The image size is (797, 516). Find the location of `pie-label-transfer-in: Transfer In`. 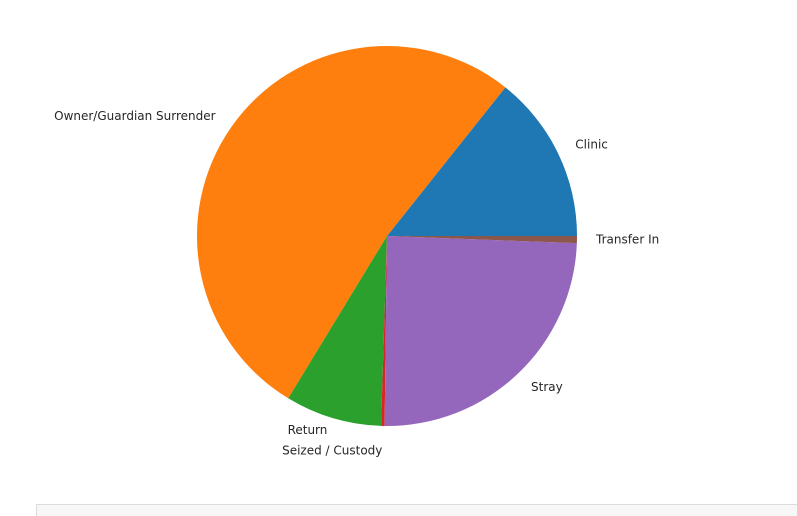

pie-label-transfer-in: Transfer In is located at coordinates (627, 239).